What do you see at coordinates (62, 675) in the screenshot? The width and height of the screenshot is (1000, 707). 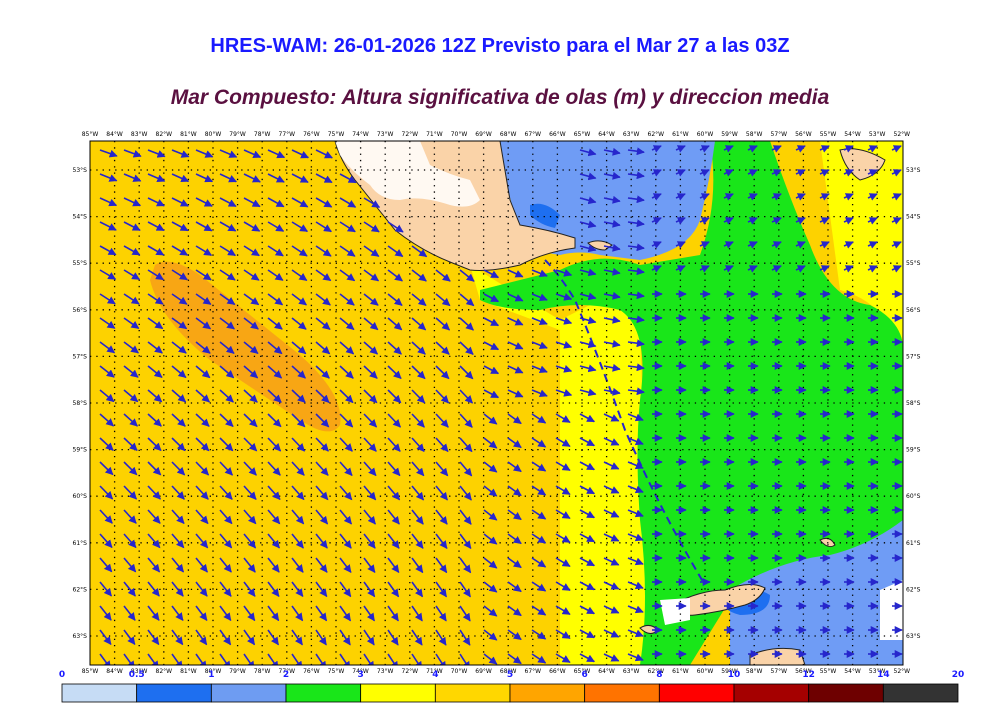 I see `colorbar-tick-label: 0` at bounding box center [62, 675].